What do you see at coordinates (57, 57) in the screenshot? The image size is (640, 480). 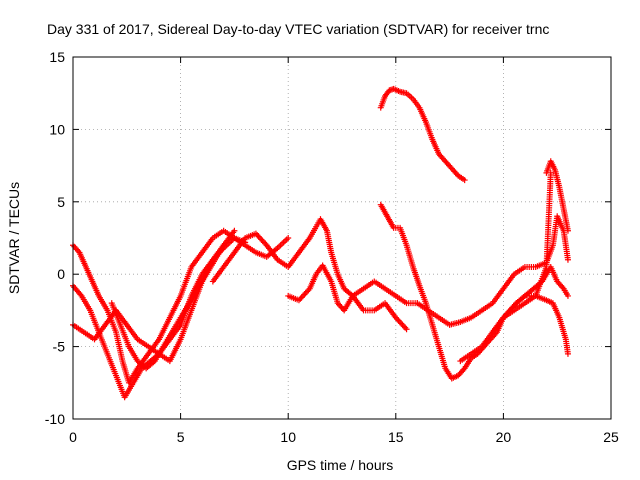 I see `y-tick-label: 15` at bounding box center [57, 57].